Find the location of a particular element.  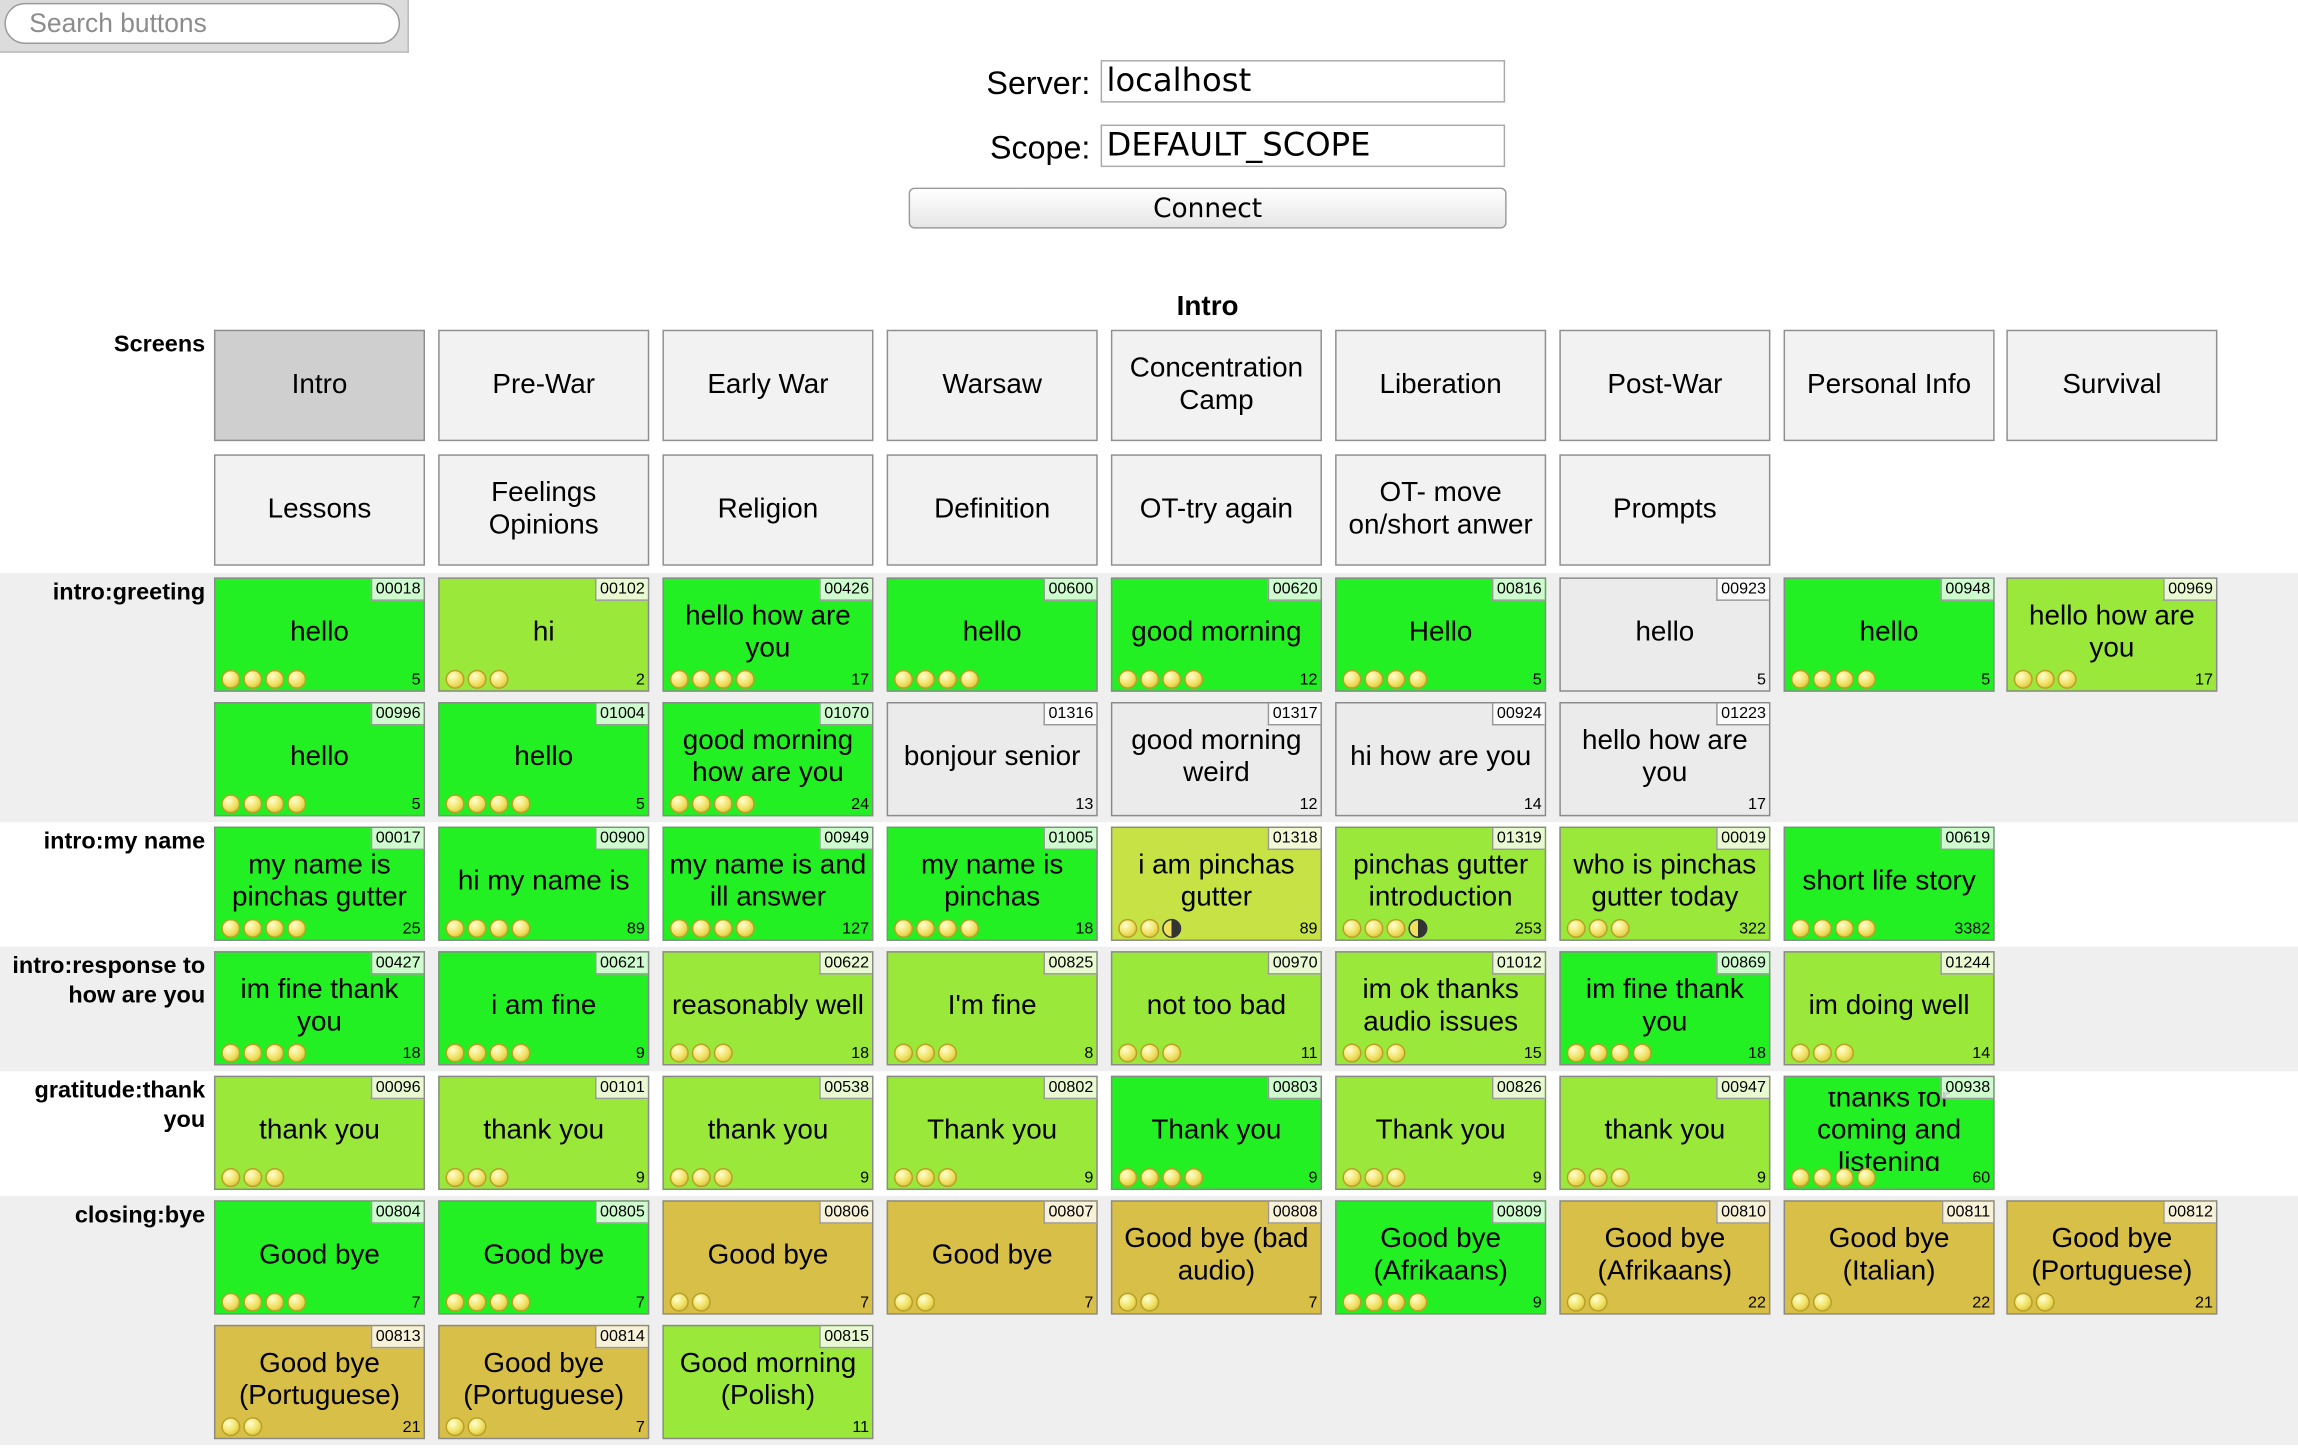

utterance-button-01318: i am pinchas gutter 01318 89 is located at coordinates (1216, 883).